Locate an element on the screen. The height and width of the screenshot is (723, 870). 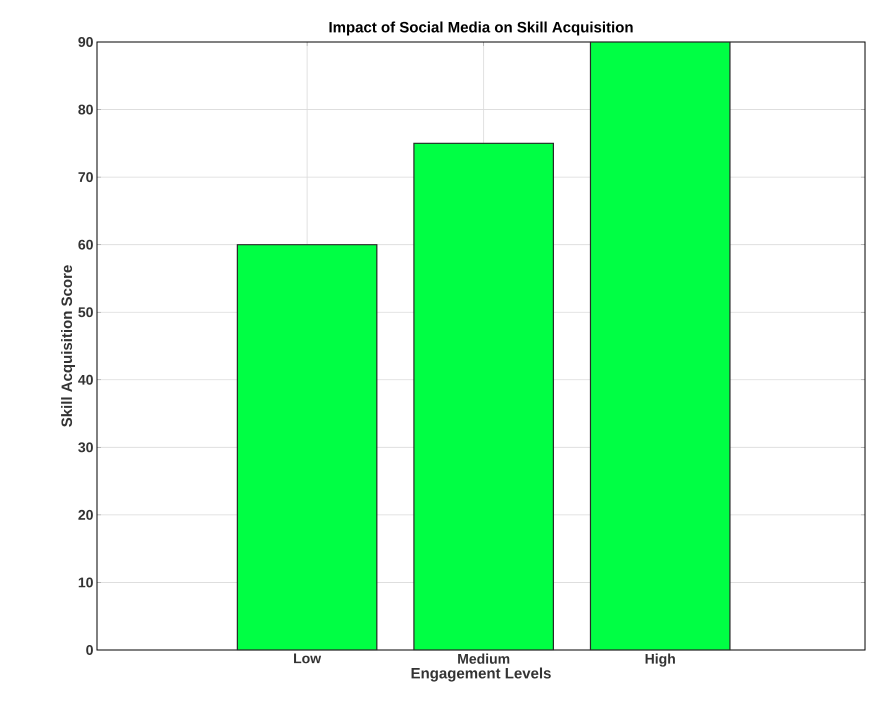
y-tick-label: 20 is located at coordinates (85, 515).